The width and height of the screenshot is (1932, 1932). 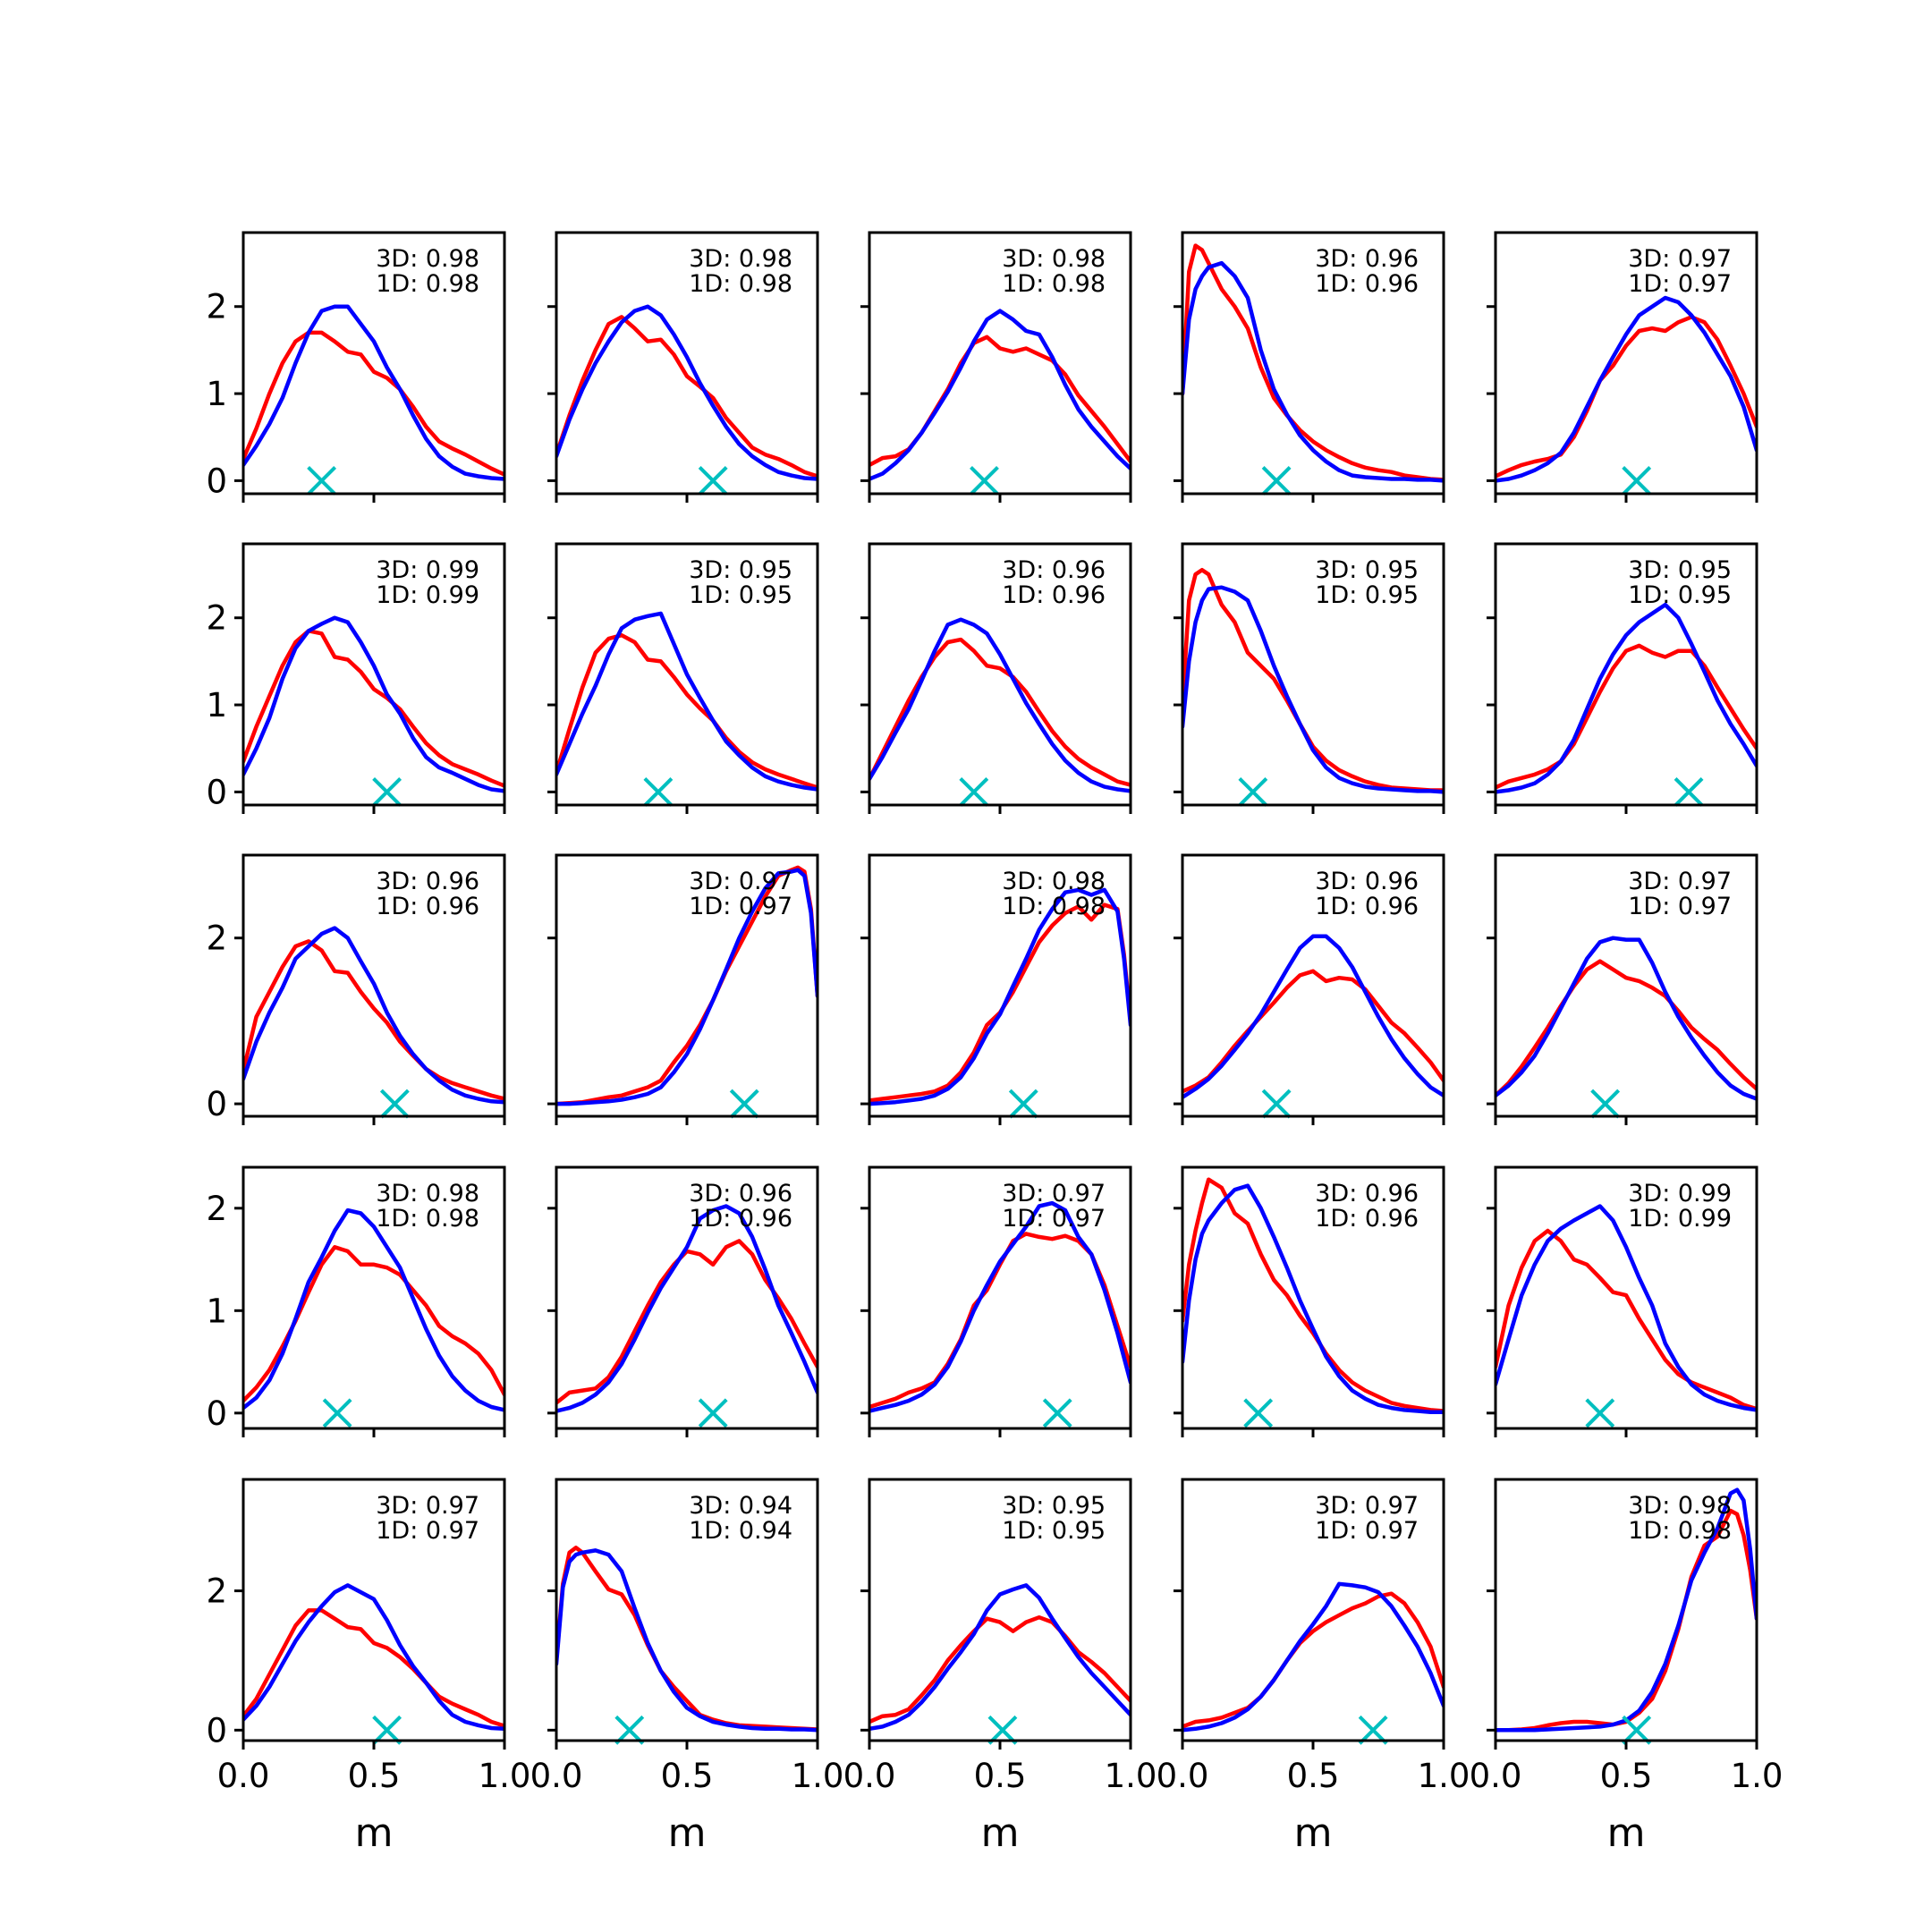 What do you see at coordinates (740, 1506) in the screenshot?
I see `score-annotation: 3D: 0.94` at bounding box center [740, 1506].